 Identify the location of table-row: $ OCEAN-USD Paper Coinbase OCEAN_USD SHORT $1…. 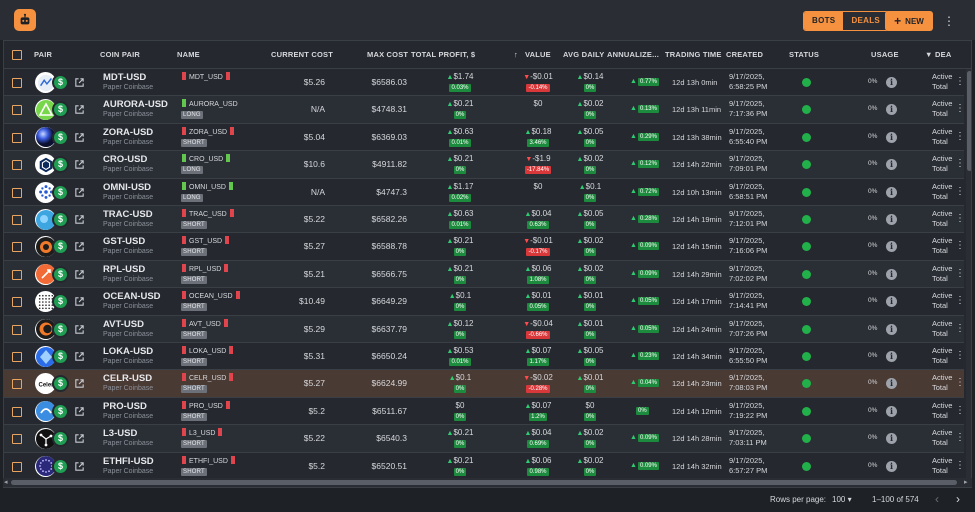
(484, 302).